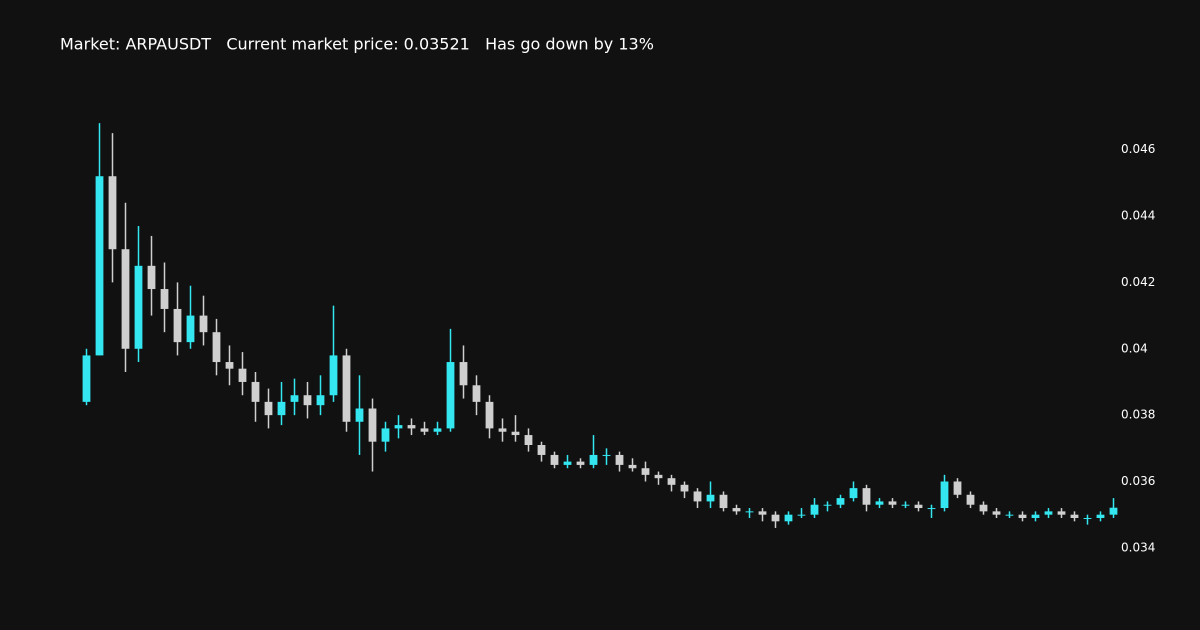 This screenshot has width=1200, height=630. What do you see at coordinates (1138, 216) in the screenshot?
I see `y-tick-label: 0.044` at bounding box center [1138, 216].